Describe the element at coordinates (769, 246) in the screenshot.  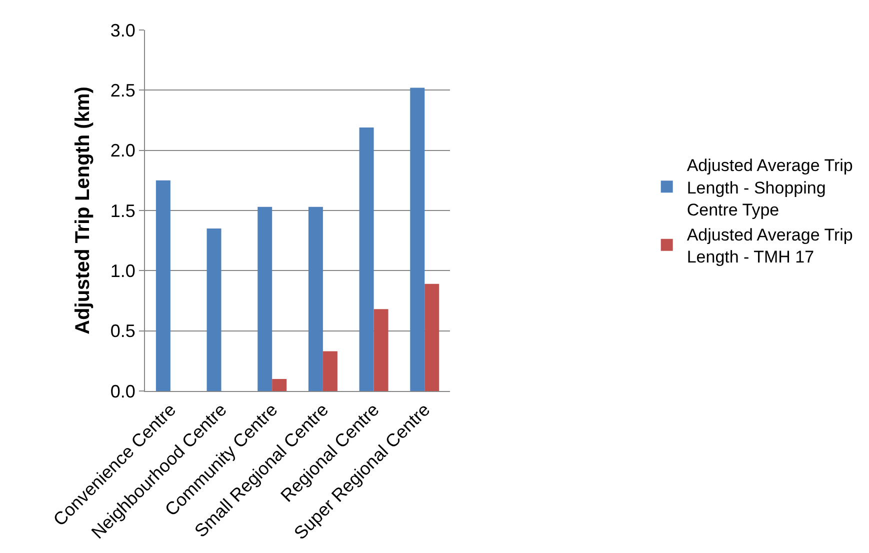
I see `legend-label: Adjusted Average Trip Length - TMH 17` at that location.